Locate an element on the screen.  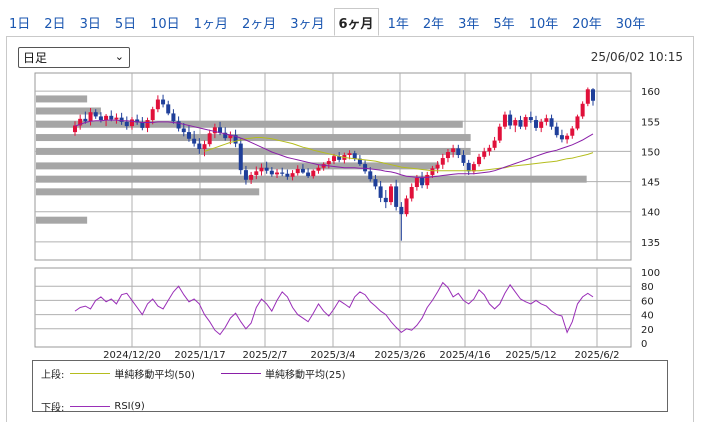
legend-upper-row: 上段: 単純移動平均(50) is located at coordinates (118, 373).